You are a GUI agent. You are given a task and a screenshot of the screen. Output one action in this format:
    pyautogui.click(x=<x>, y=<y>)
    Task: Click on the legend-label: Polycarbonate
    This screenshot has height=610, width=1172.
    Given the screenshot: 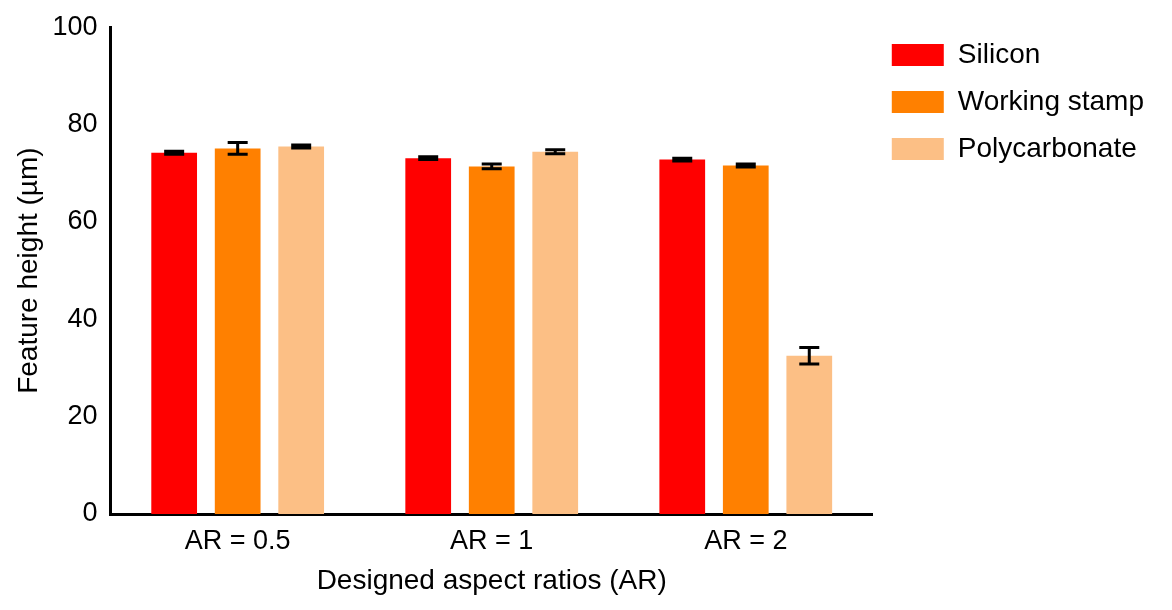 What is the action you would take?
    pyautogui.click(x=1047, y=147)
    